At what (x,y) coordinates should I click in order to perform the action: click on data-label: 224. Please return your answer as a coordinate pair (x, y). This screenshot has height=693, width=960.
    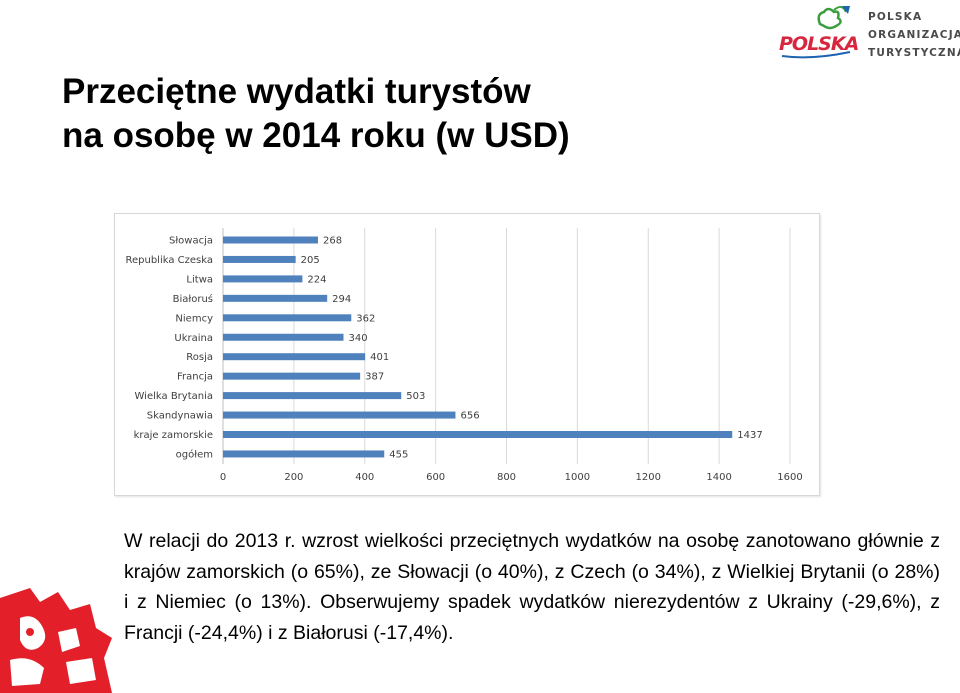
    Looking at the image, I should click on (316, 279).